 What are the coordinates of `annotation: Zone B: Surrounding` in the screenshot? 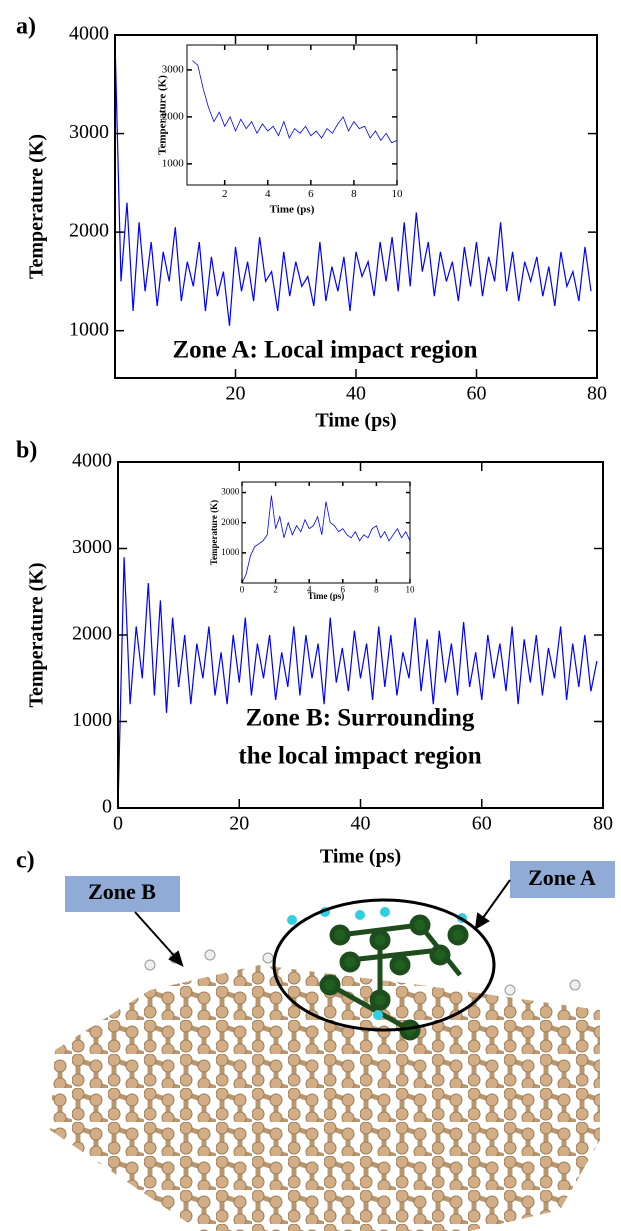 It's located at (360, 718).